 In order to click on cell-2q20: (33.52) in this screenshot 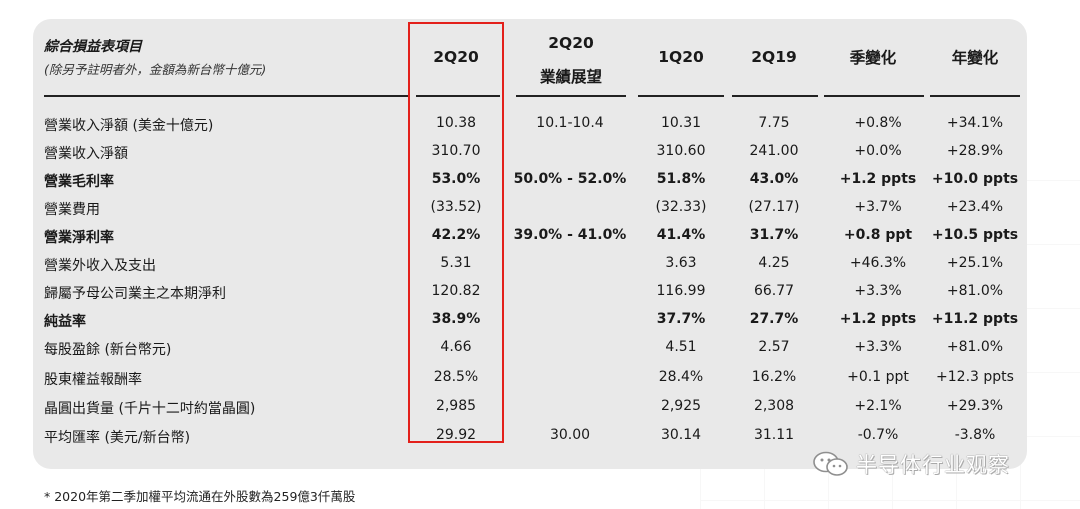, I will do `click(456, 207)`.